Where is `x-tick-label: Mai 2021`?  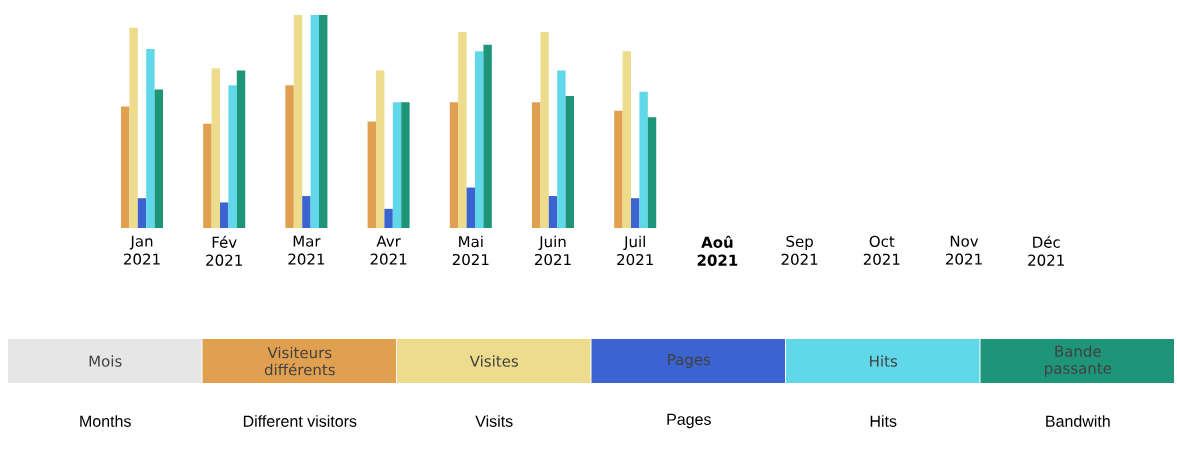
x-tick-label: Mai 2021 is located at coordinates (470, 250).